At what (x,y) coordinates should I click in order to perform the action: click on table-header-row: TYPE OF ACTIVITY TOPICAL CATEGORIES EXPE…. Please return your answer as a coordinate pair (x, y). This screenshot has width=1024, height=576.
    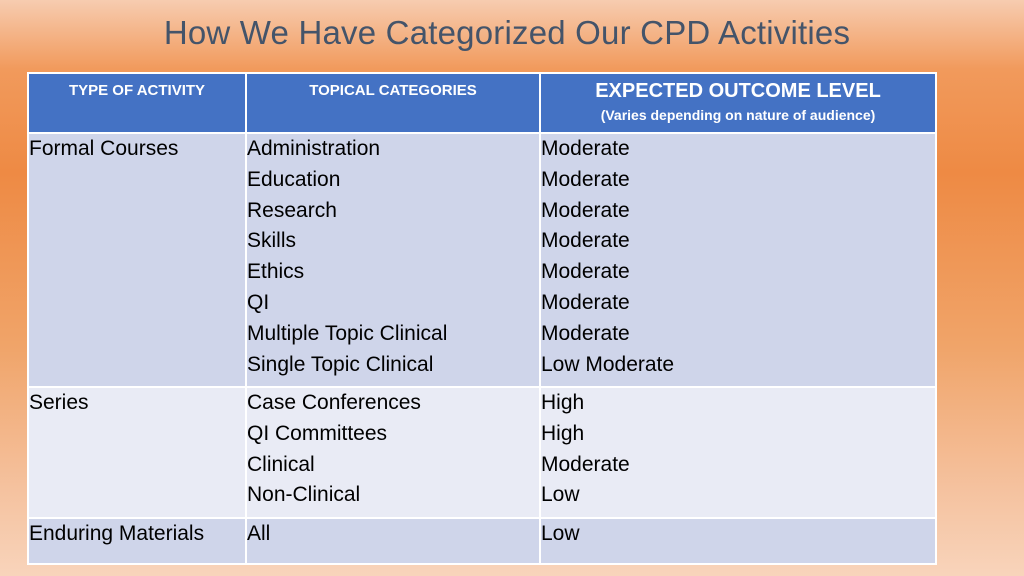
    Looking at the image, I should click on (482, 103).